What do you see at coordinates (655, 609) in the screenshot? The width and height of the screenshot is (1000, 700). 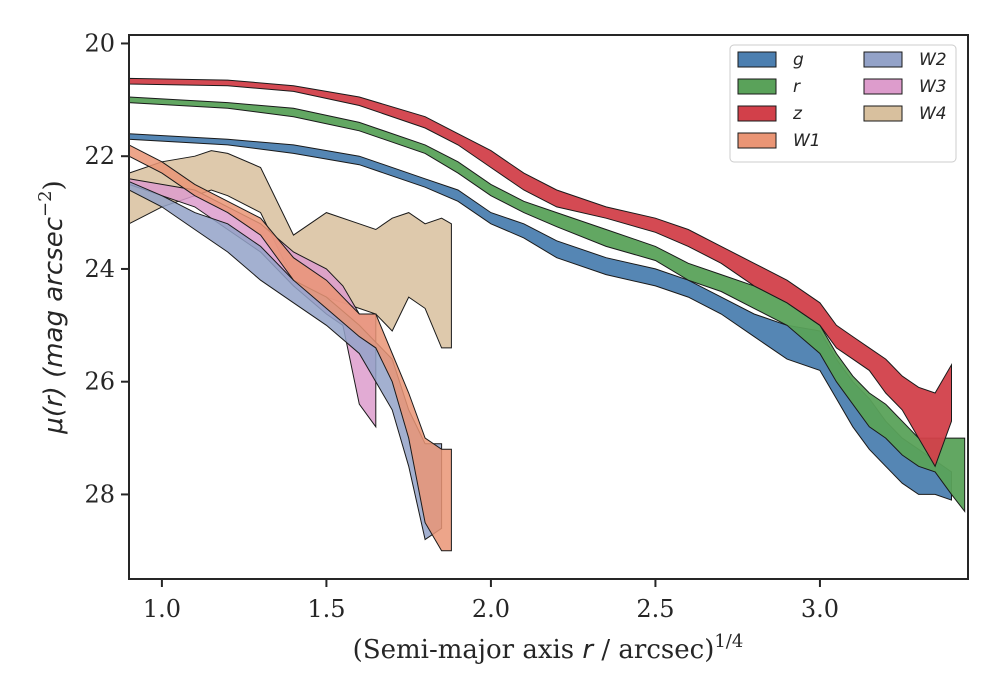 I see `x-tick-label: 2.5` at bounding box center [655, 609].